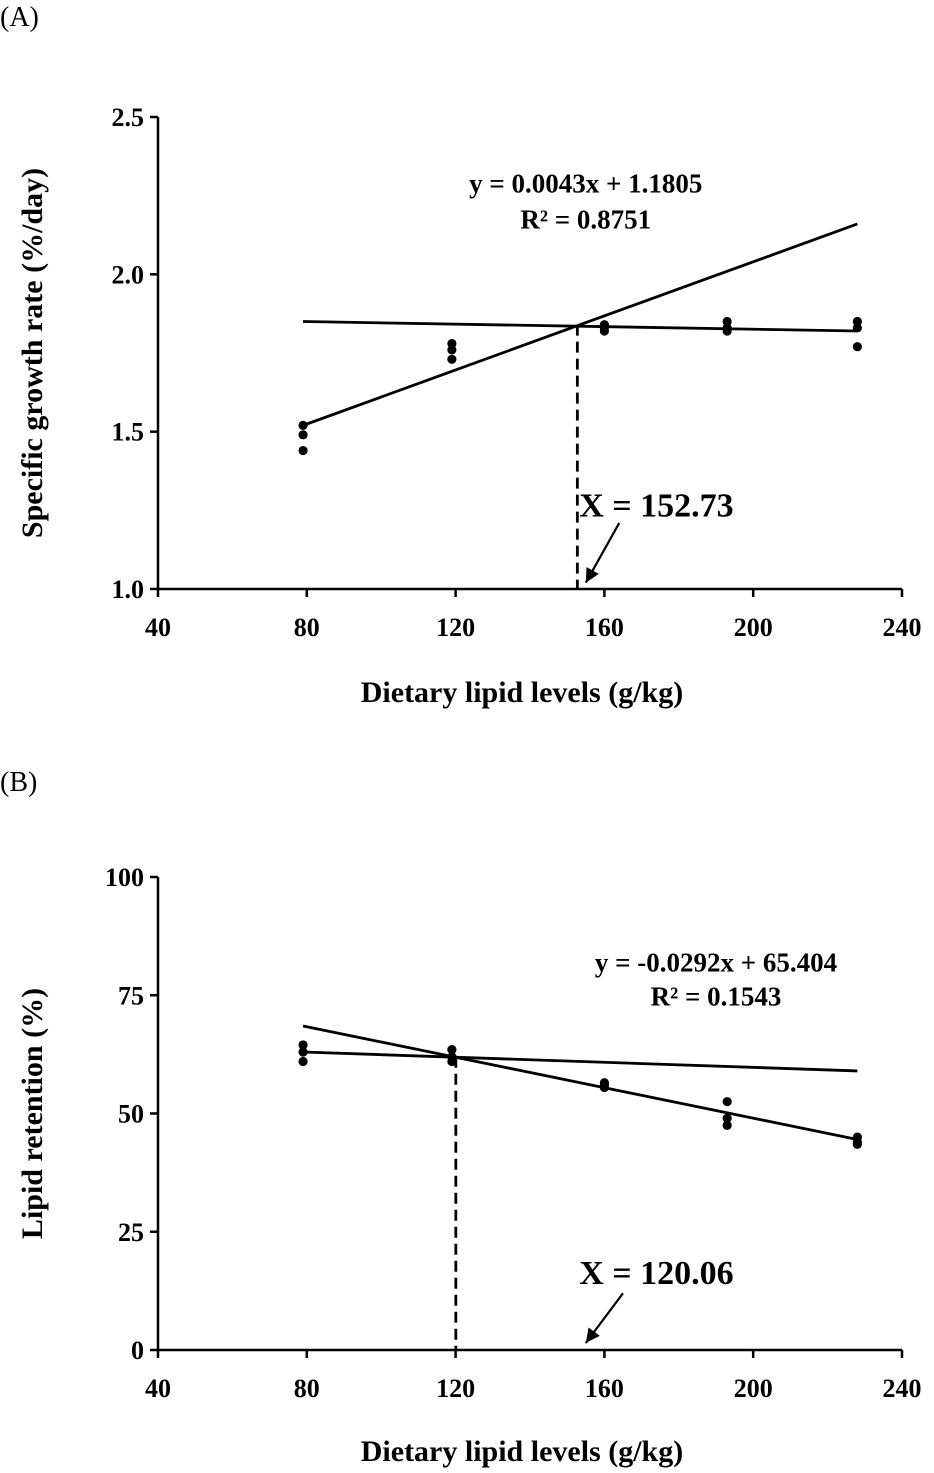 Image resolution: width=934 pixels, height=1473 pixels. I want to click on y-axis-title: Lipid retention (%), so click(32, 1113).